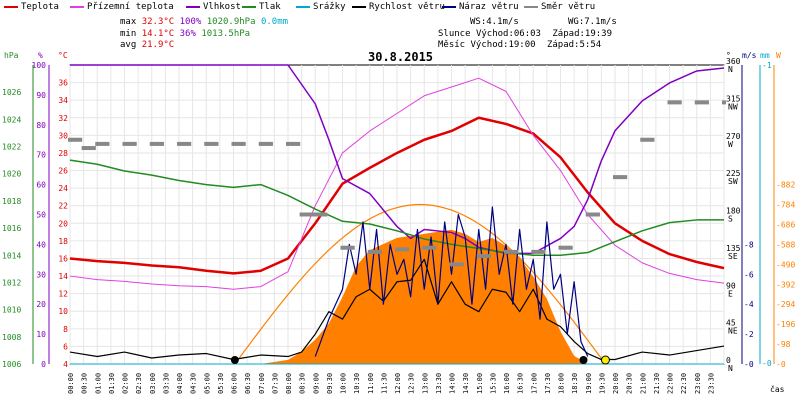  What do you see at coordinates (357, 383) in the screenshot?
I see `x-tick: 10:30` at bounding box center [357, 383].